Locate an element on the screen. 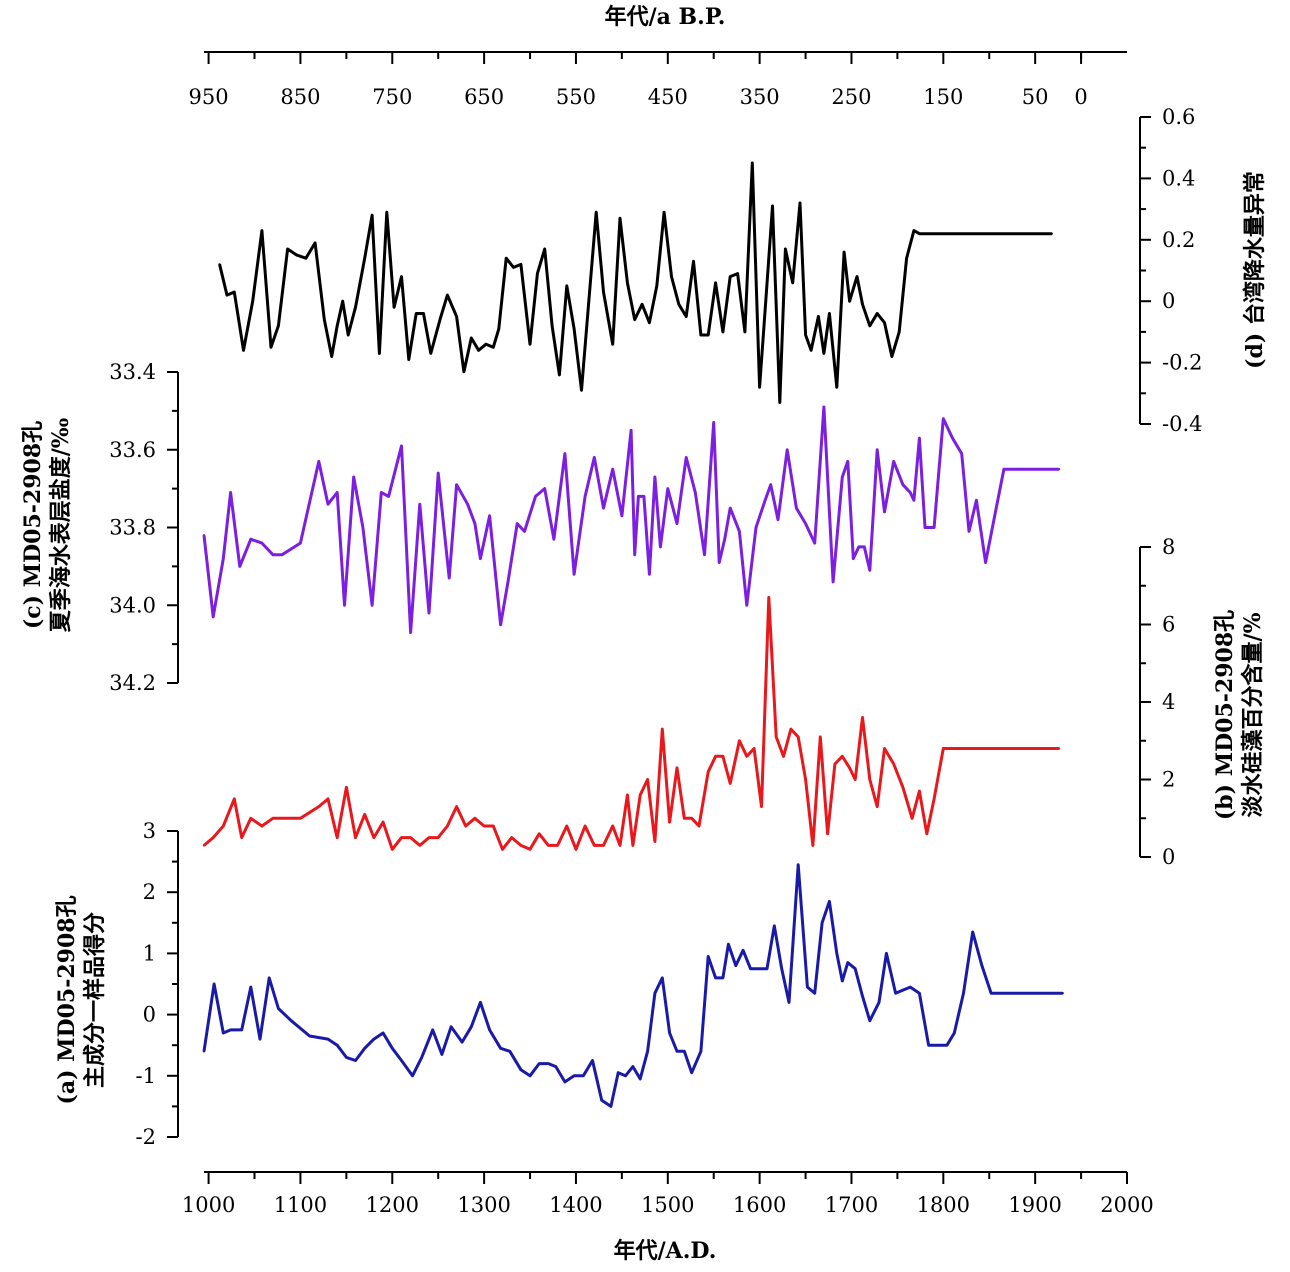 This screenshot has width=1290, height=1272. panel-c-label-line: (c) MD05-2908孔 is located at coordinates (33, 525).